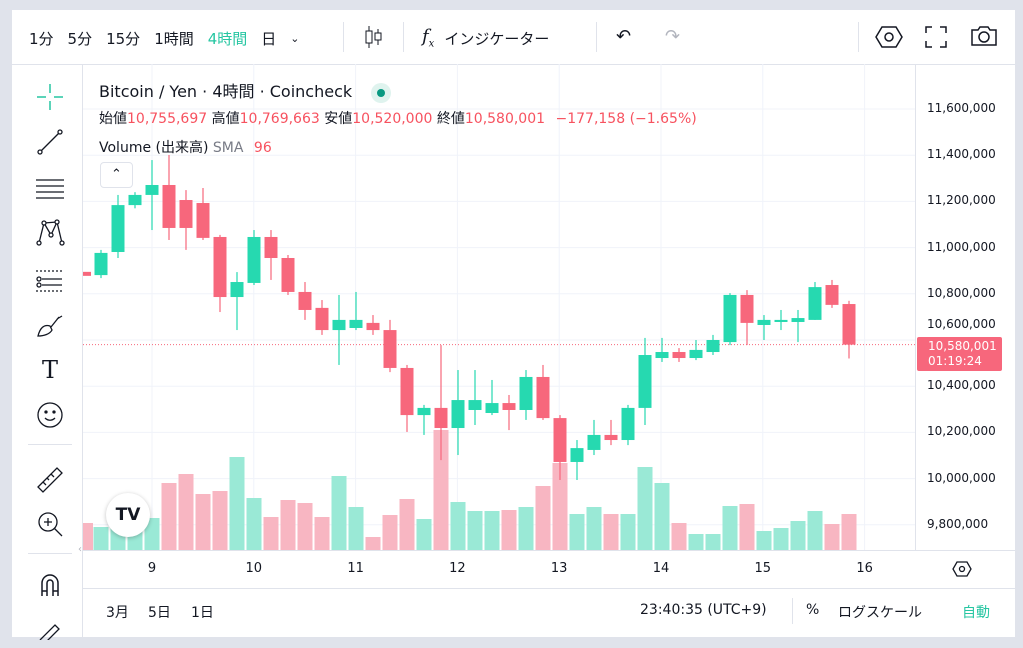 The height and width of the screenshot is (648, 1023). What do you see at coordinates (50, 142) in the screenshot?
I see `trend-line-icon` at bounding box center [50, 142].